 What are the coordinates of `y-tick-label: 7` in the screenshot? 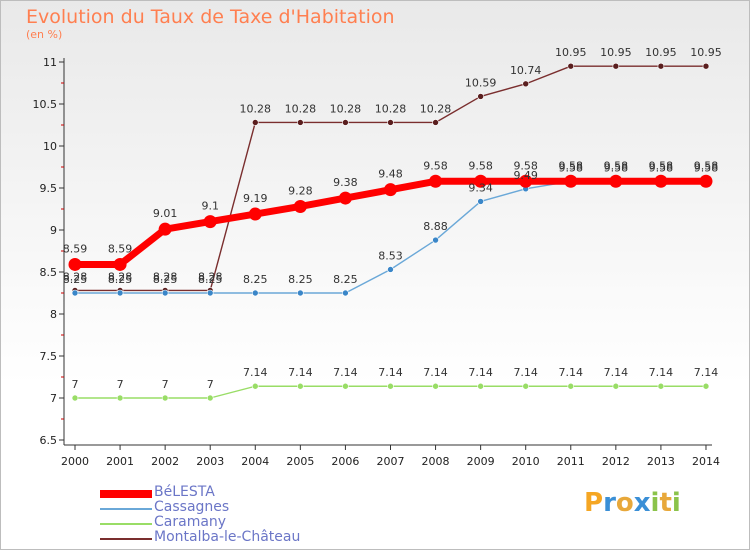 It's located at (53, 398).